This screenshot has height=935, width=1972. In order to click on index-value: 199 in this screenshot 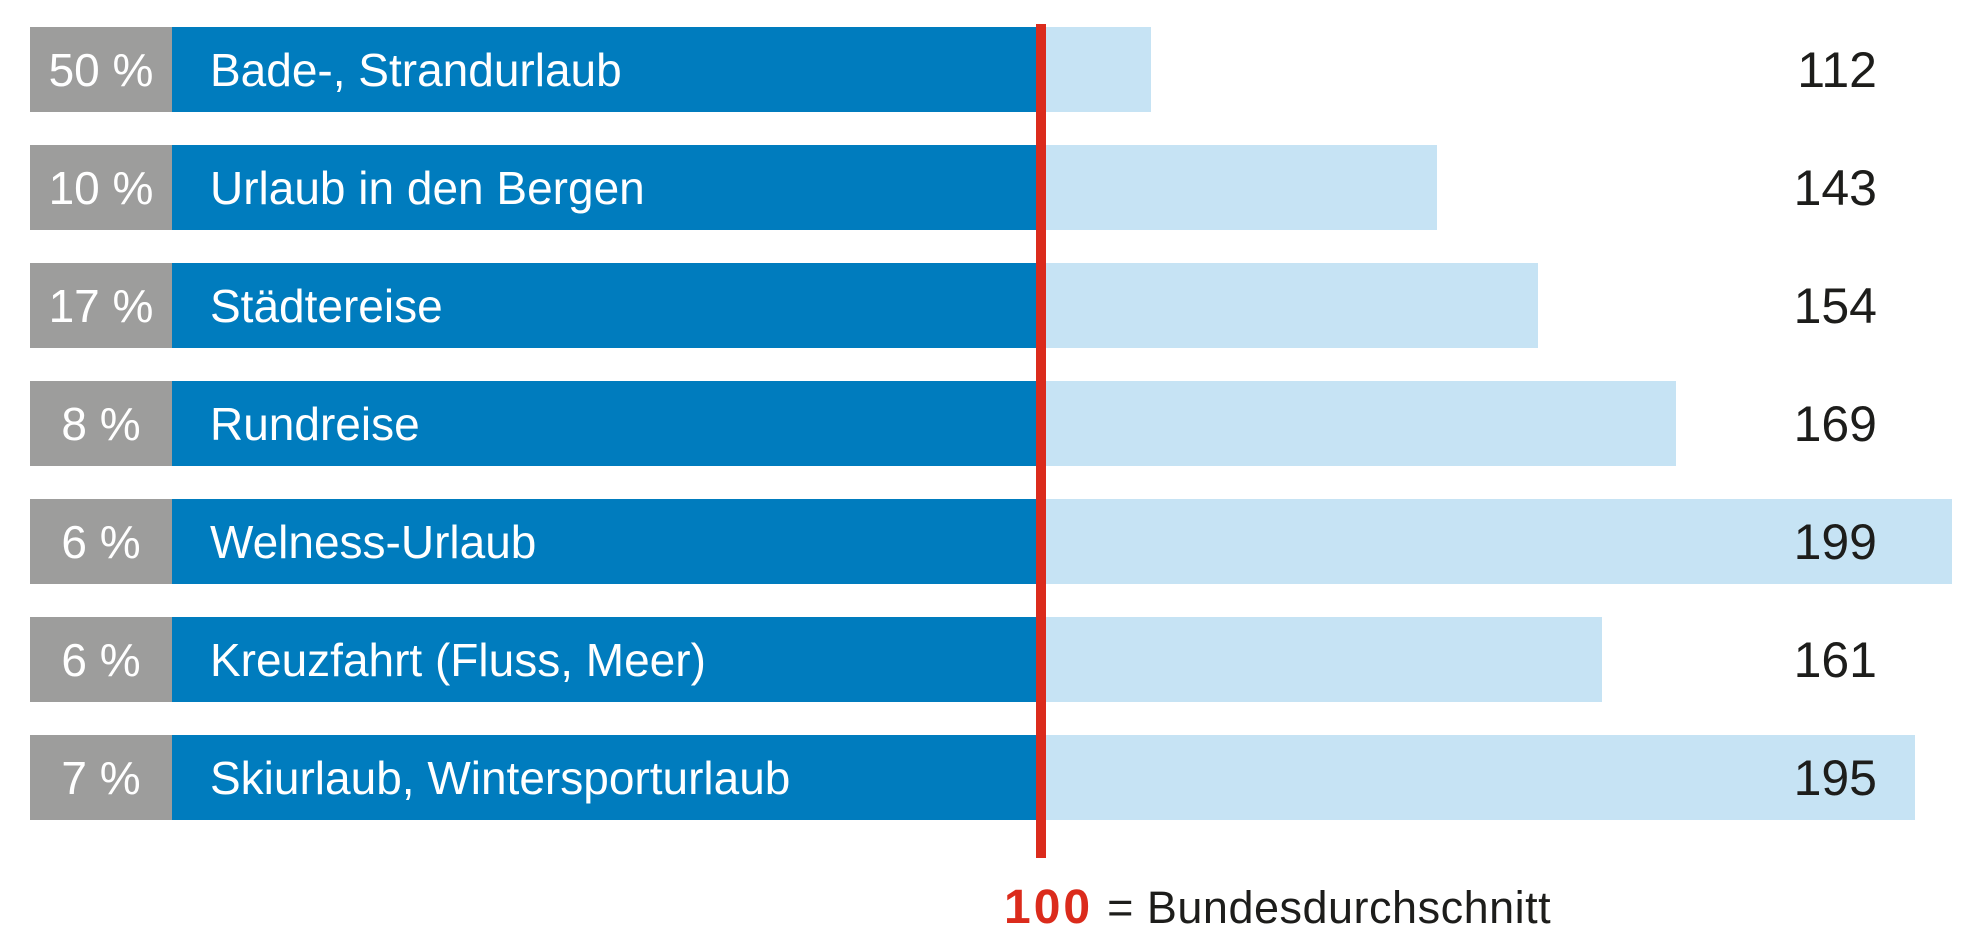, I will do `click(1835, 541)`.